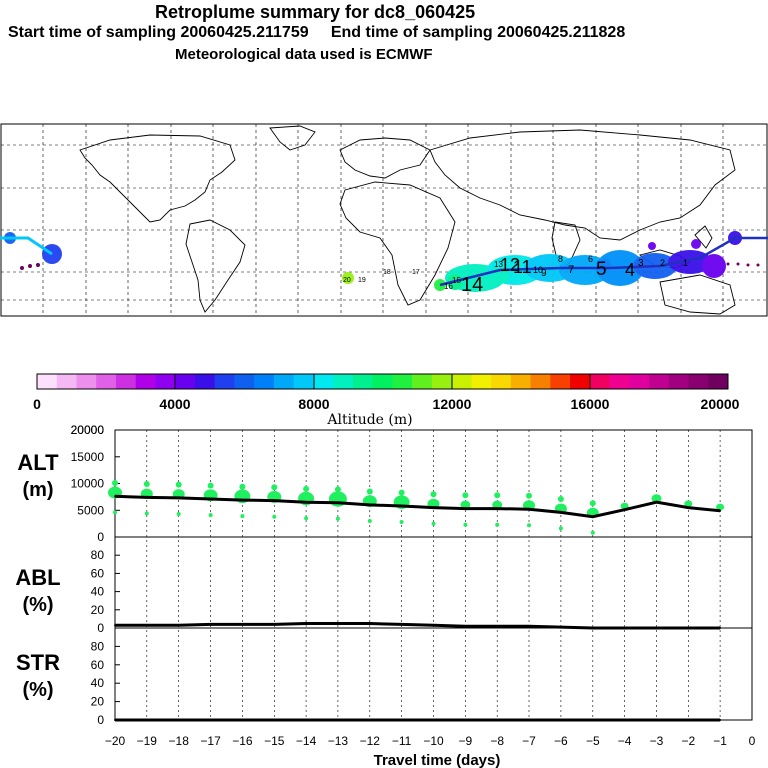 This screenshot has height=768, width=768. I want to click on y-tick-label: 0, so click(100, 537).